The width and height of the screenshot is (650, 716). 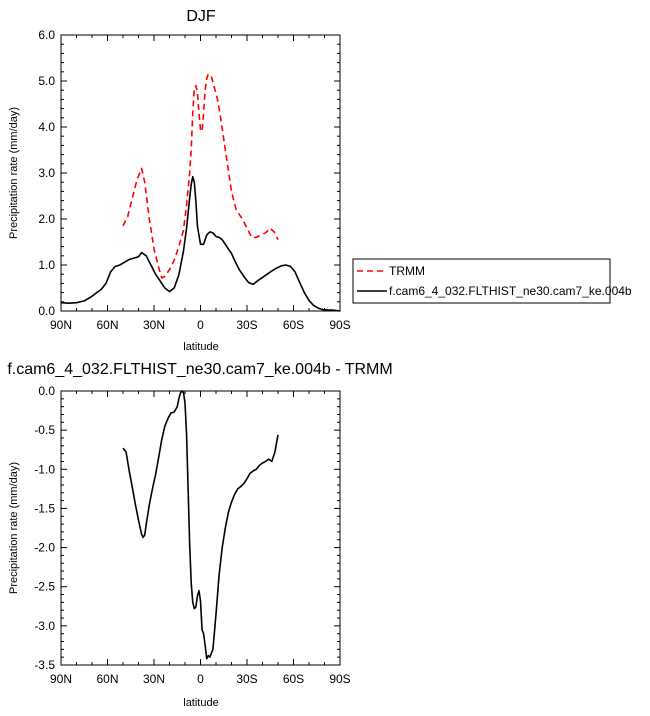 I want to click on top-y-tick-label: 1.0, so click(x=46, y=265).